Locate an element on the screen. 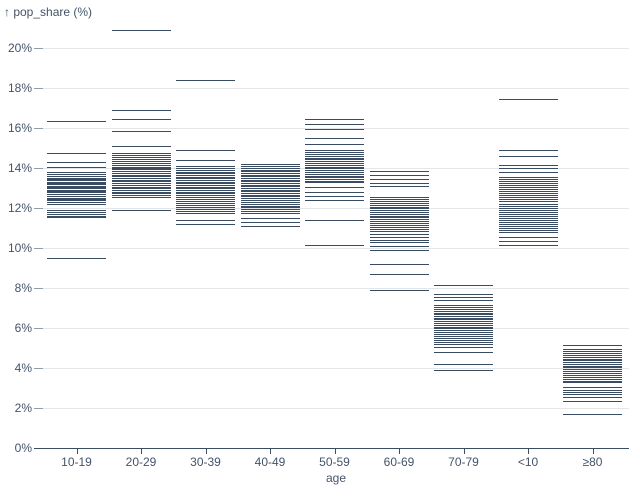 The height and width of the screenshot is (503, 640). x-axis-title: age is located at coordinates (336, 478).